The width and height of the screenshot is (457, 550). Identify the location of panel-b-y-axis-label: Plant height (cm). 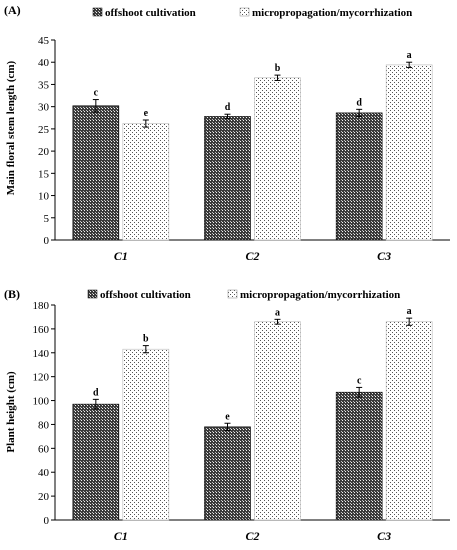
(11, 412).